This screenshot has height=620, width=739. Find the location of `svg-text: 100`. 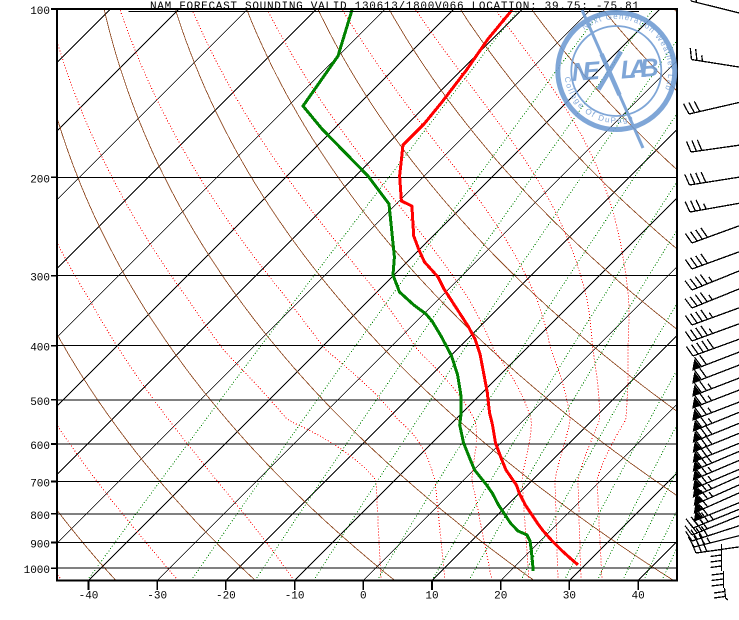

svg-text: 100 is located at coordinates (40, 12).